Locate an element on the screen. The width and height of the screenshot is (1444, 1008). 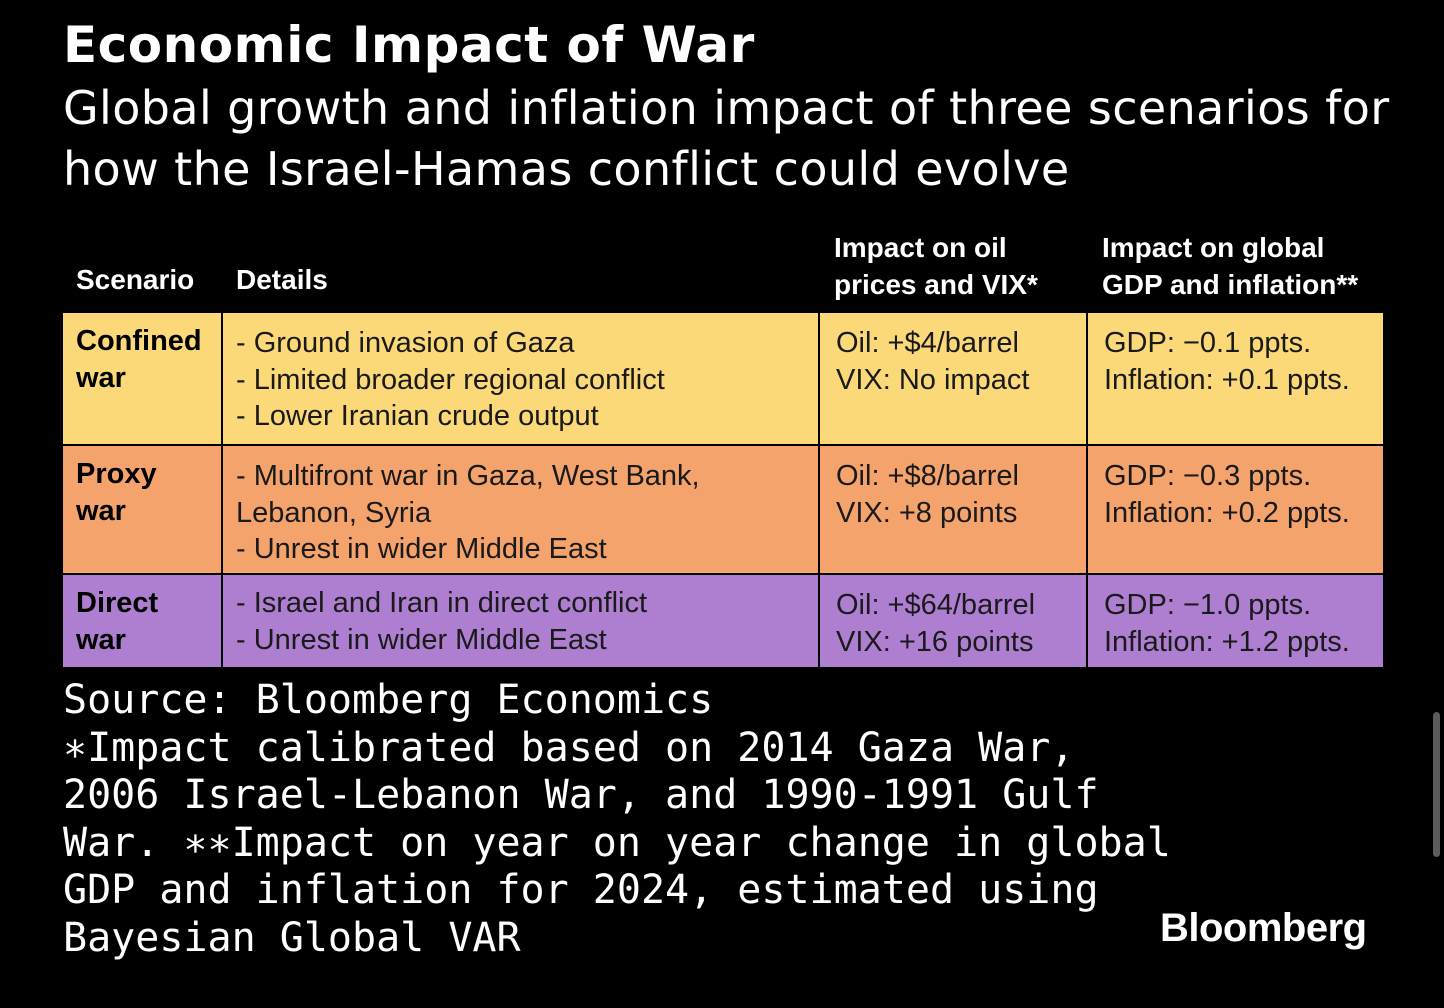
column-header-oil-vix-line-2: prices and VIX* is located at coordinates (936, 284).